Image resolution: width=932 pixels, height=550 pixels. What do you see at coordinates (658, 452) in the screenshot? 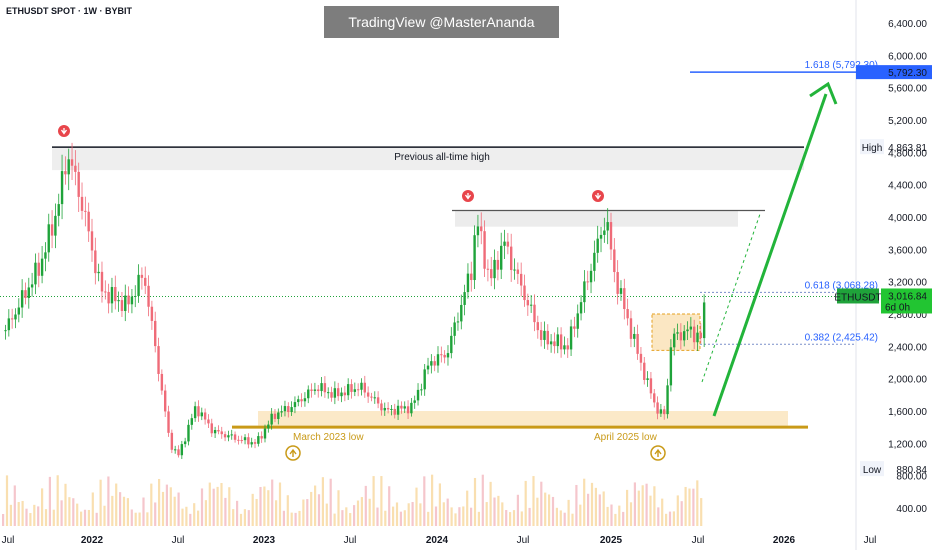
I see `up-arrow-icon` at bounding box center [658, 452].